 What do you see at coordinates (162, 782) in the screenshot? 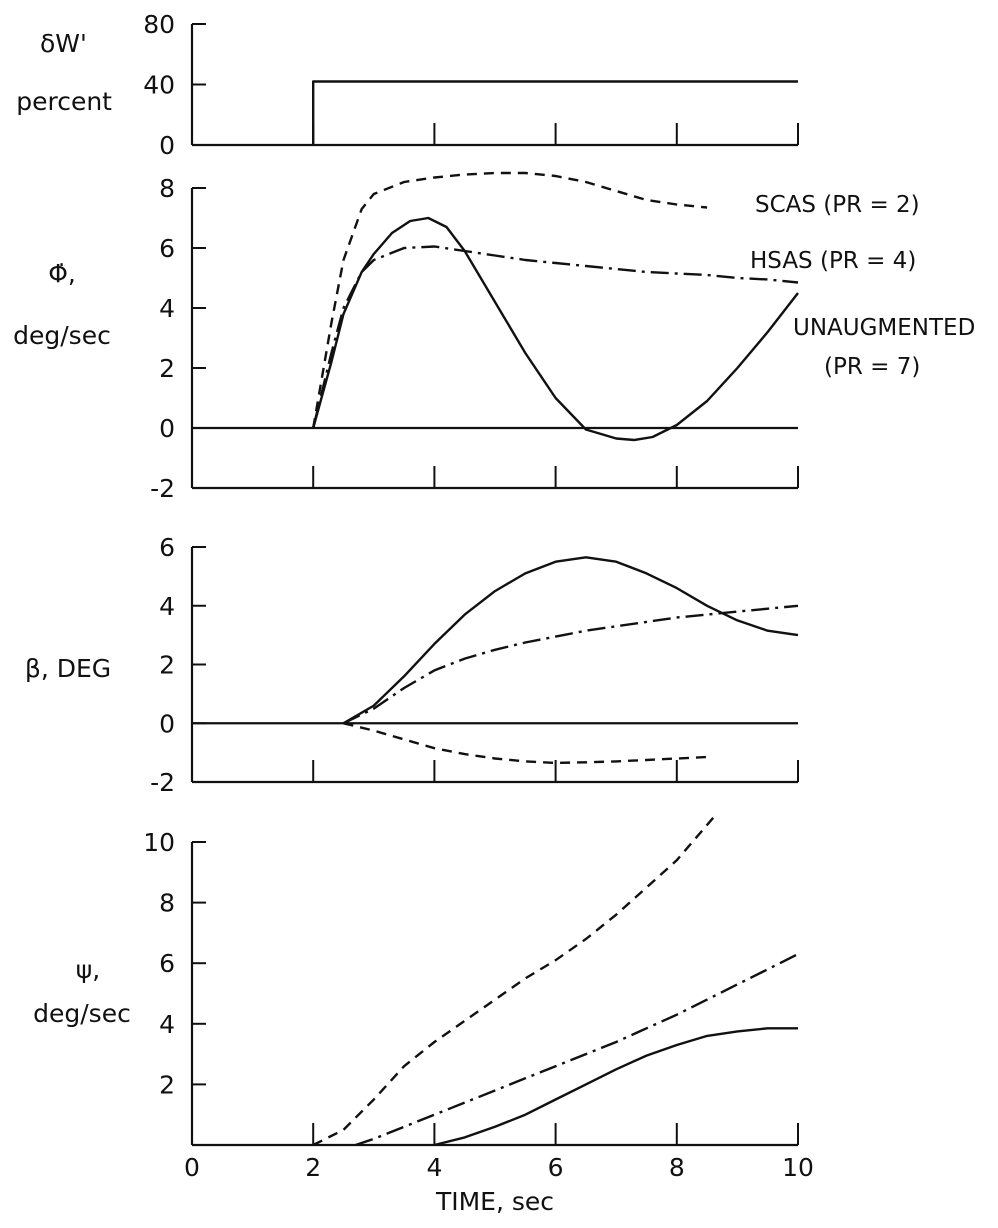
I see `y-tick-label-2: -2` at bounding box center [162, 782].